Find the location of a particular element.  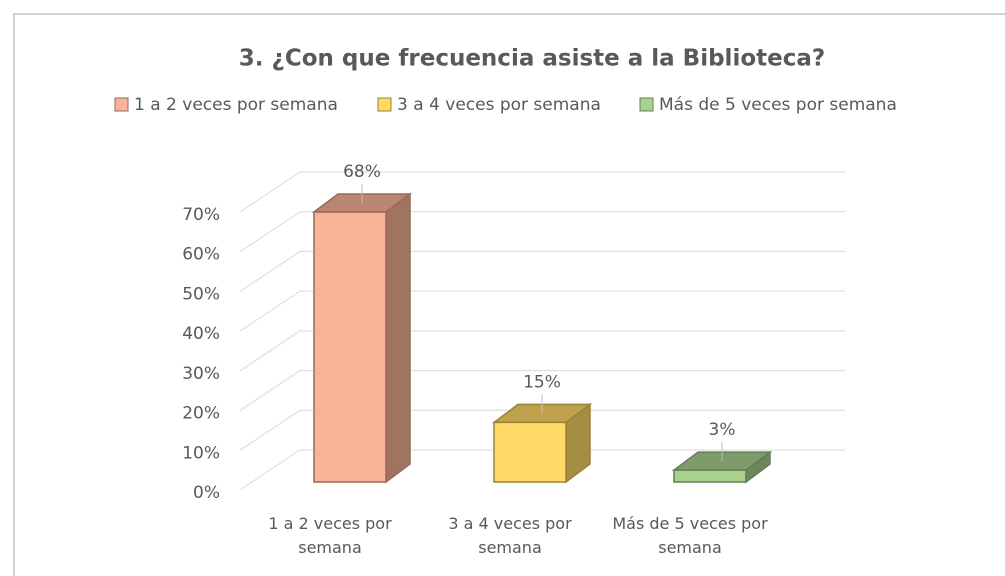

x-tick-label: Más de 5 veces por semana is located at coordinates (690, 535).